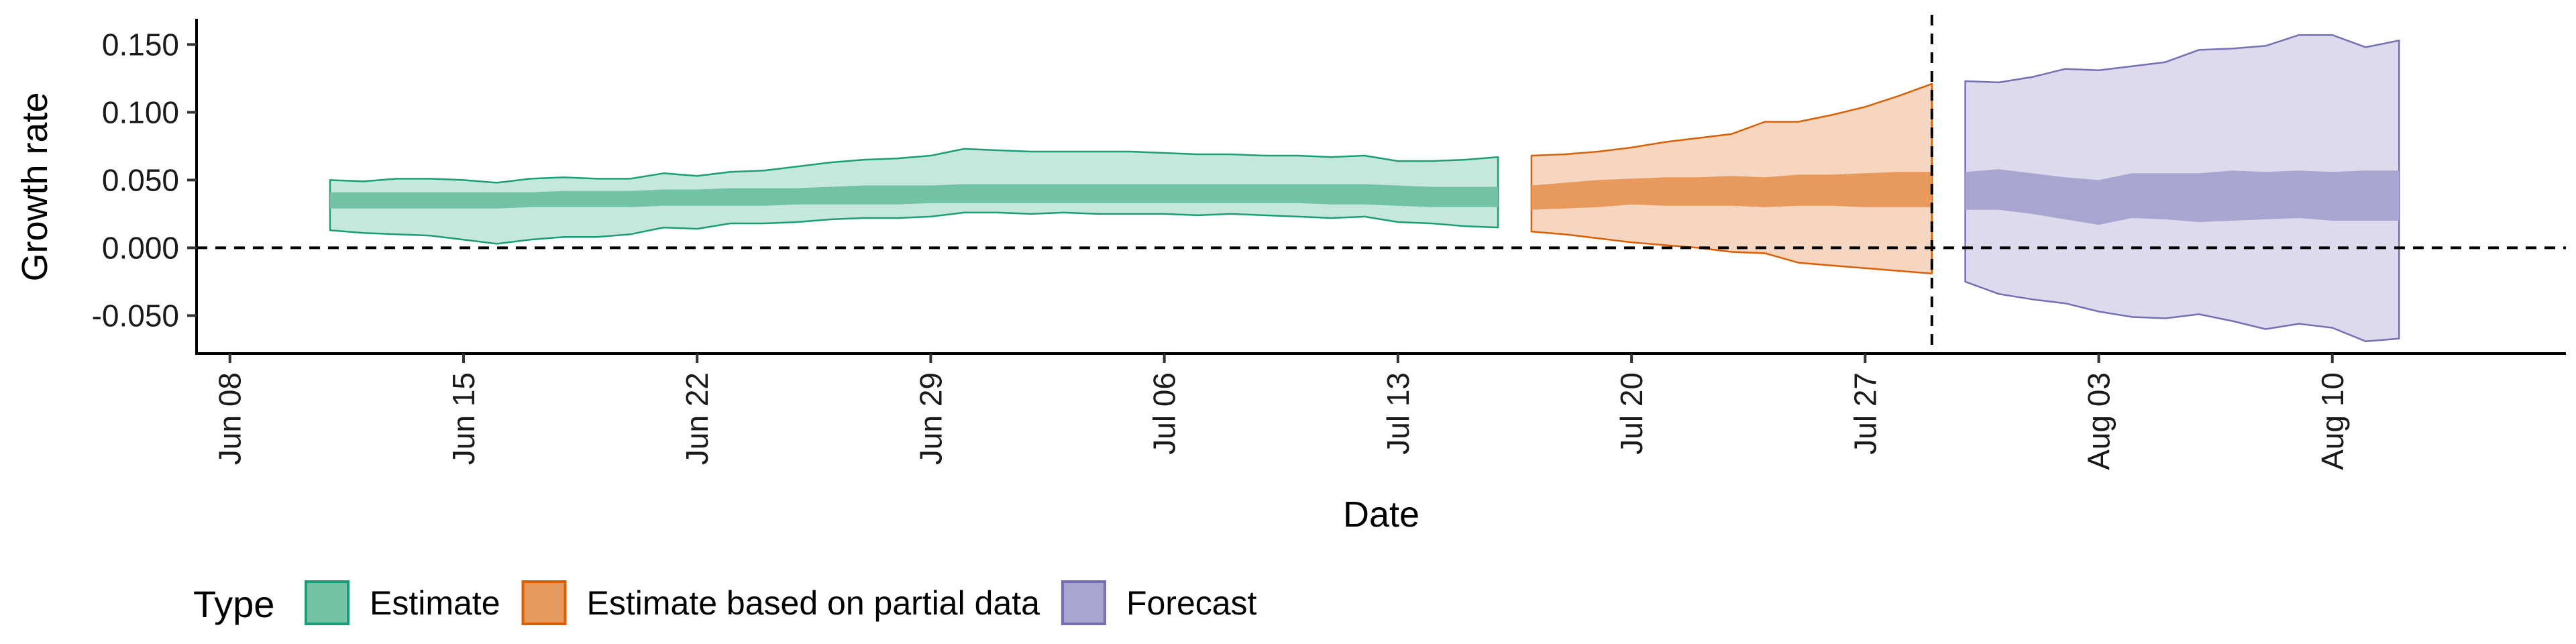 Image resolution: width=2576 pixels, height=644 pixels. I want to click on legend-item-0: Estimate, so click(402, 602).